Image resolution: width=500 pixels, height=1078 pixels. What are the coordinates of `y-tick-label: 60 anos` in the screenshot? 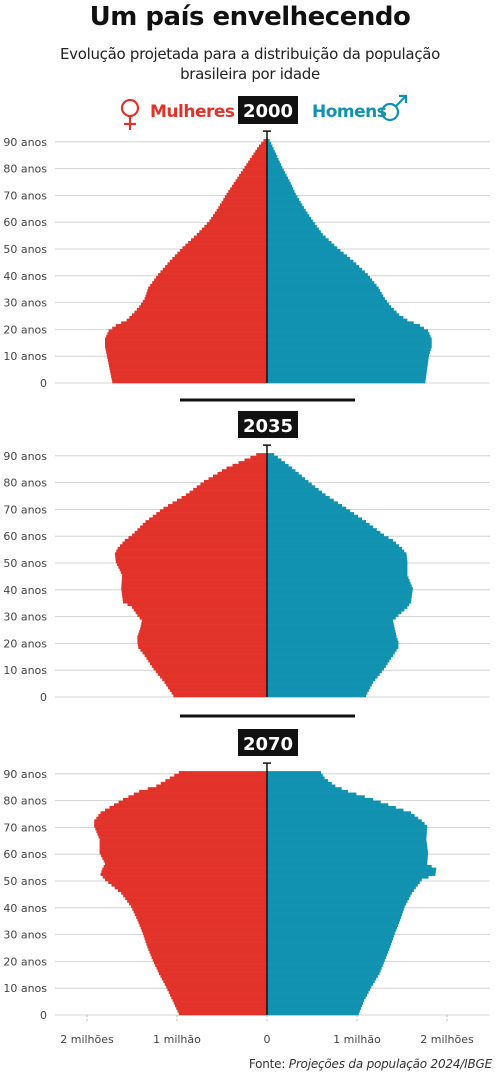 It's located at (25, 854).